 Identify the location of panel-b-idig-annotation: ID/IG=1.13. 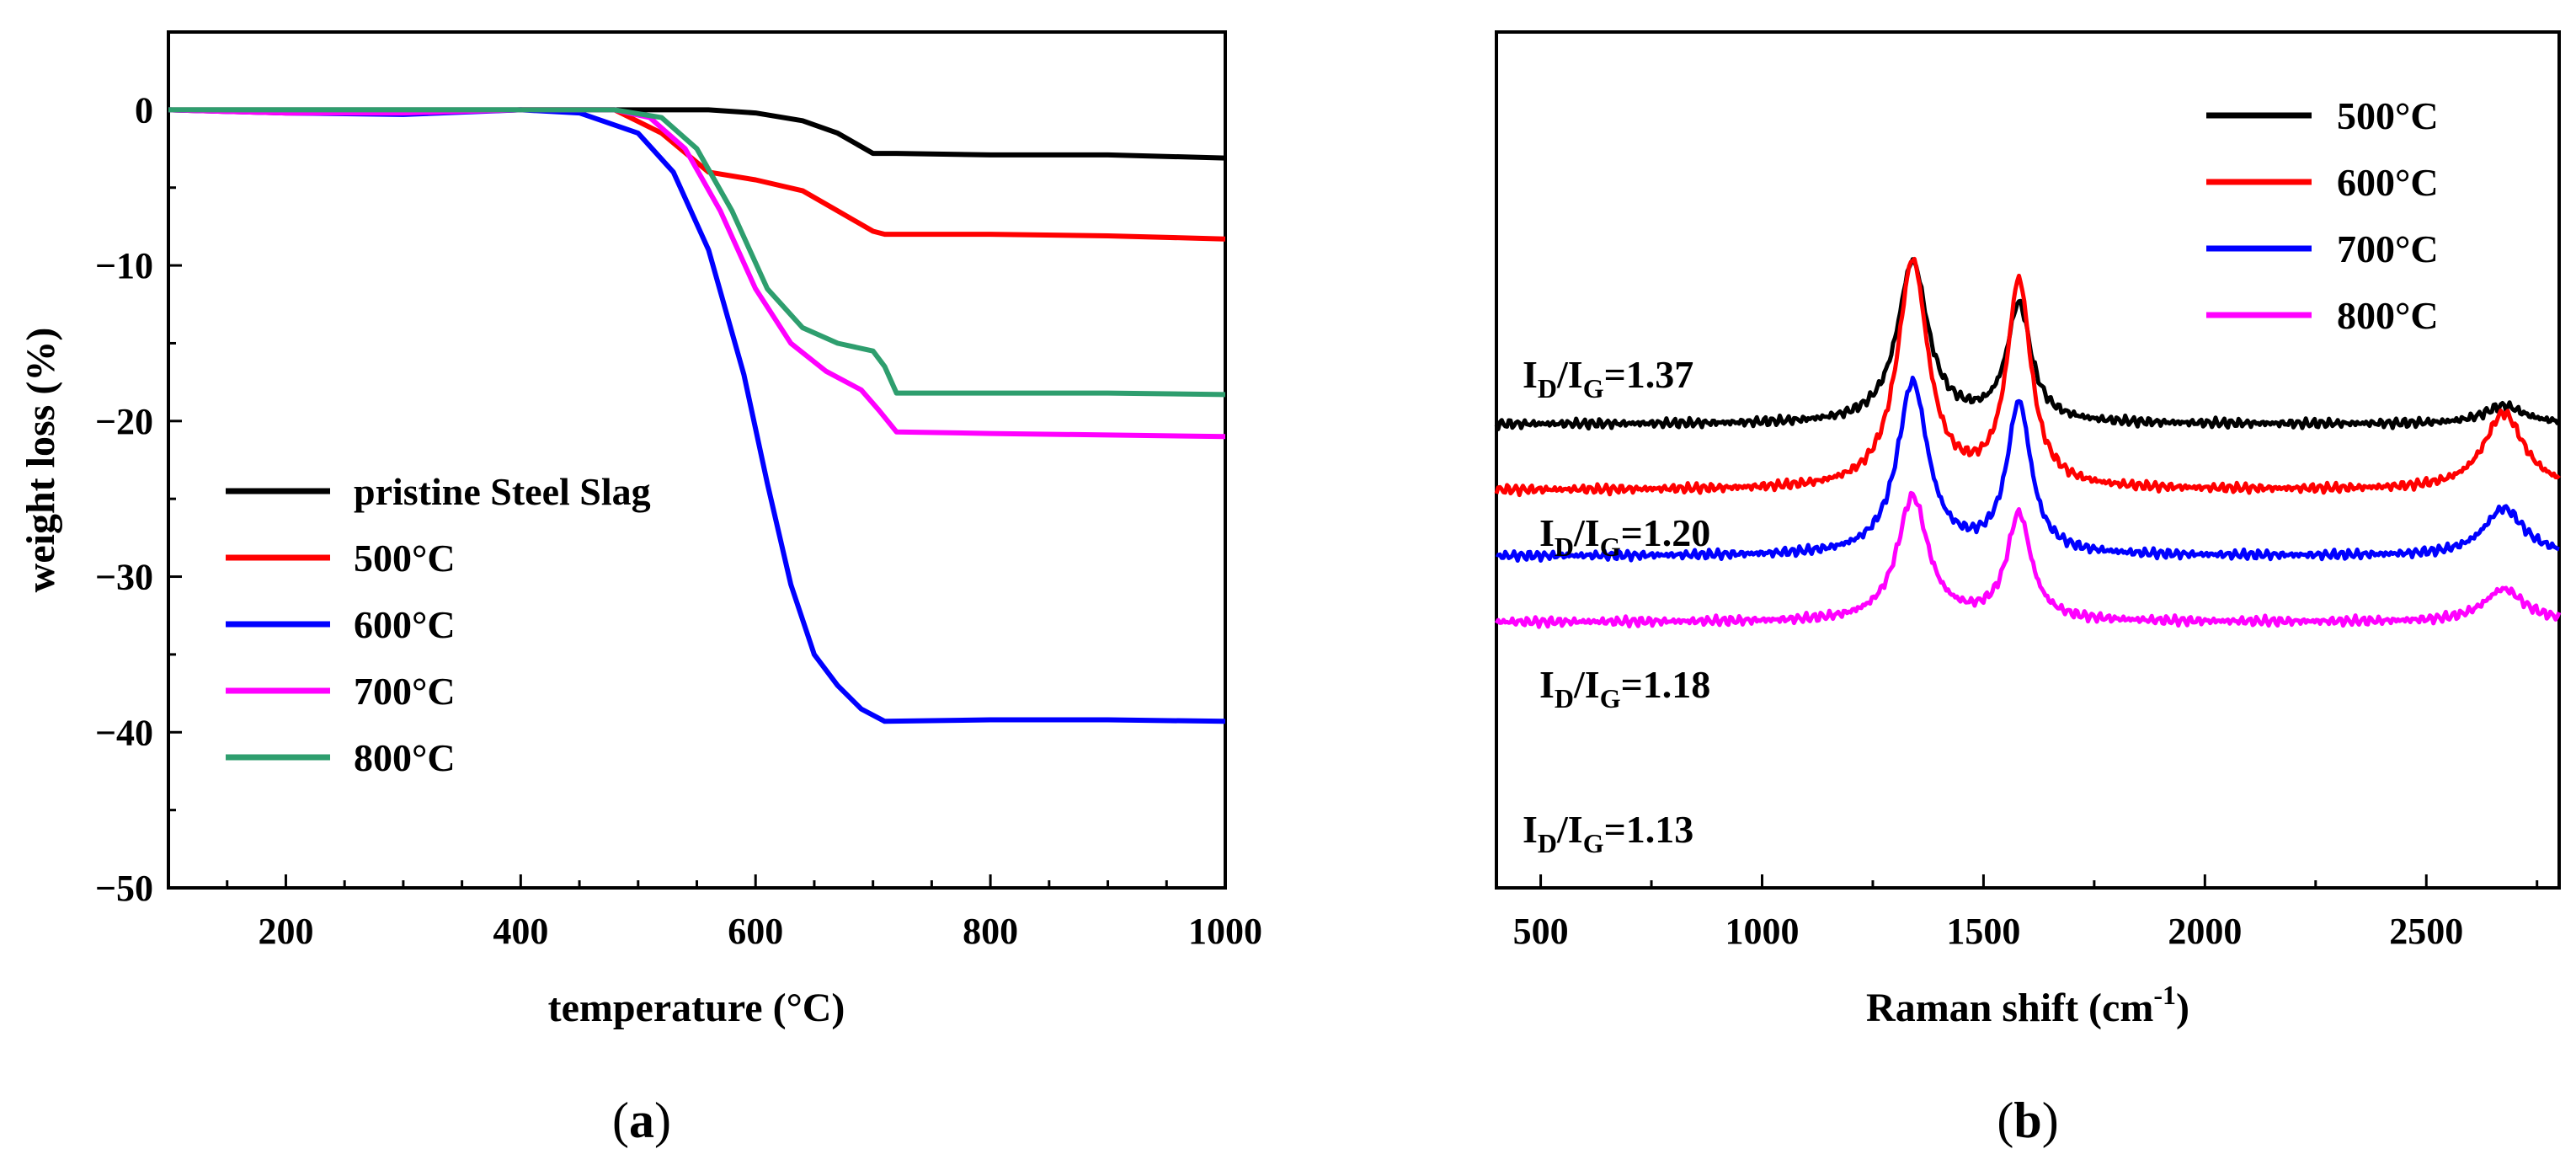
(1608, 833).